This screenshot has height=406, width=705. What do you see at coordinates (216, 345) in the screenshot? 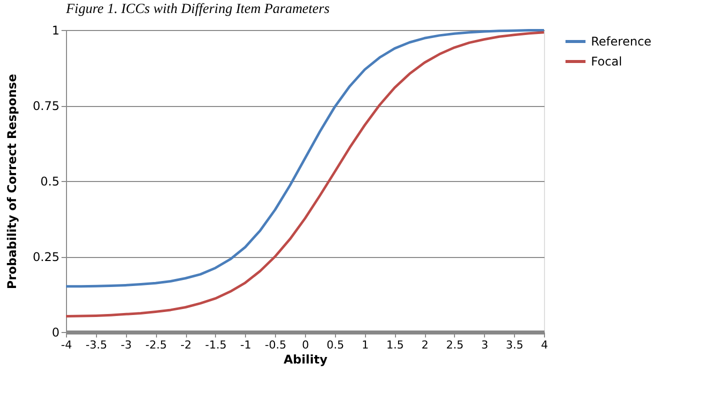
I see `x-tick-label: -1.5` at bounding box center [216, 345].